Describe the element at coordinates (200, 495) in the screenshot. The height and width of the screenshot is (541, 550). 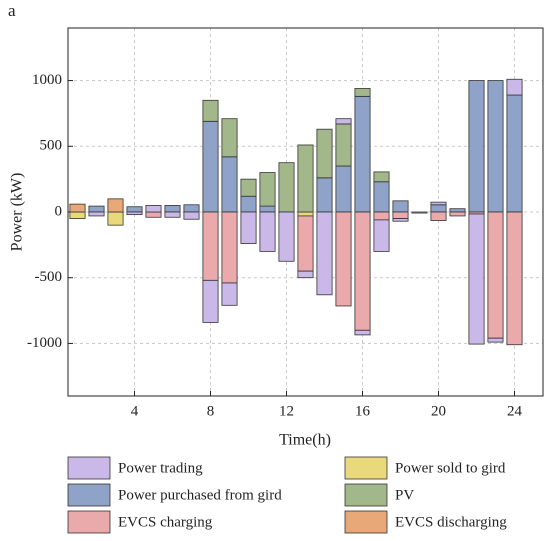
I see `legend-label: Power purchased from gird` at that location.